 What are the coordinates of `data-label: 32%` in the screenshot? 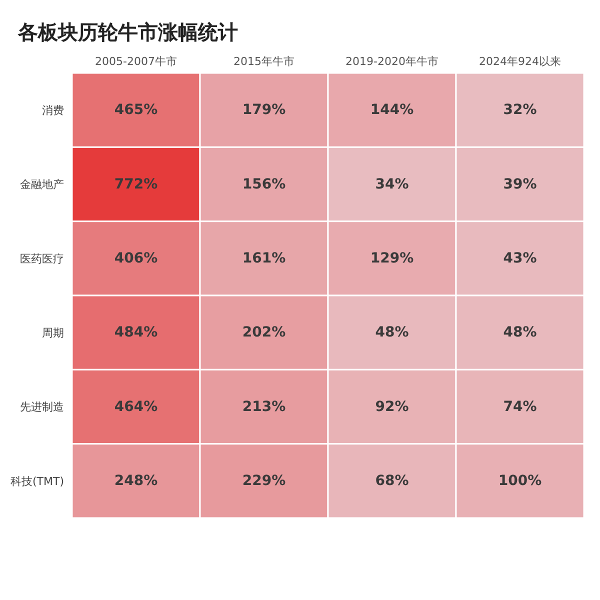 It's located at (520, 110).